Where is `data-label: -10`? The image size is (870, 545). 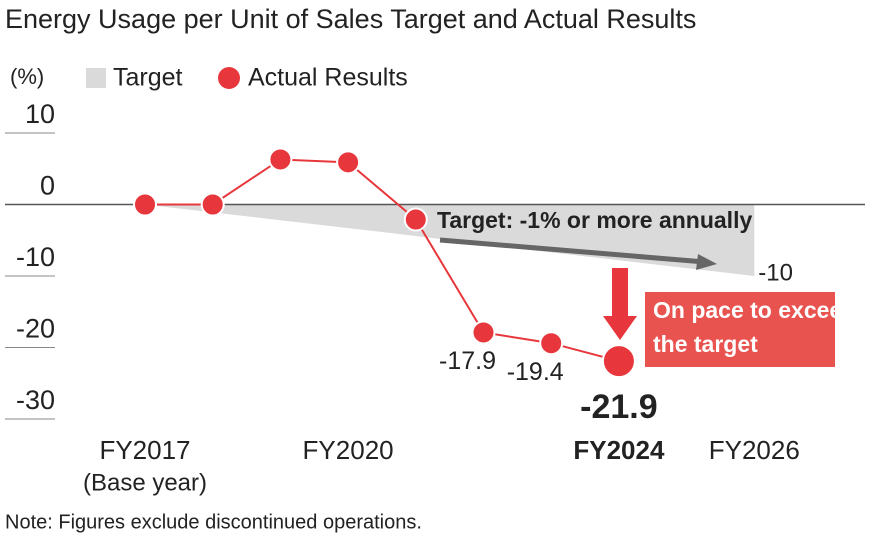
data-label: -10 is located at coordinates (775, 272).